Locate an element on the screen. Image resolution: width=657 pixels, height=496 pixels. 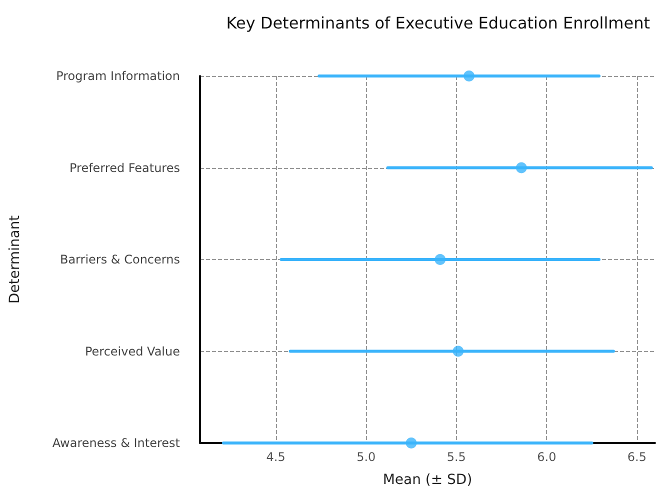
y-tick-label: Awareness & Interest is located at coordinates (116, 443).